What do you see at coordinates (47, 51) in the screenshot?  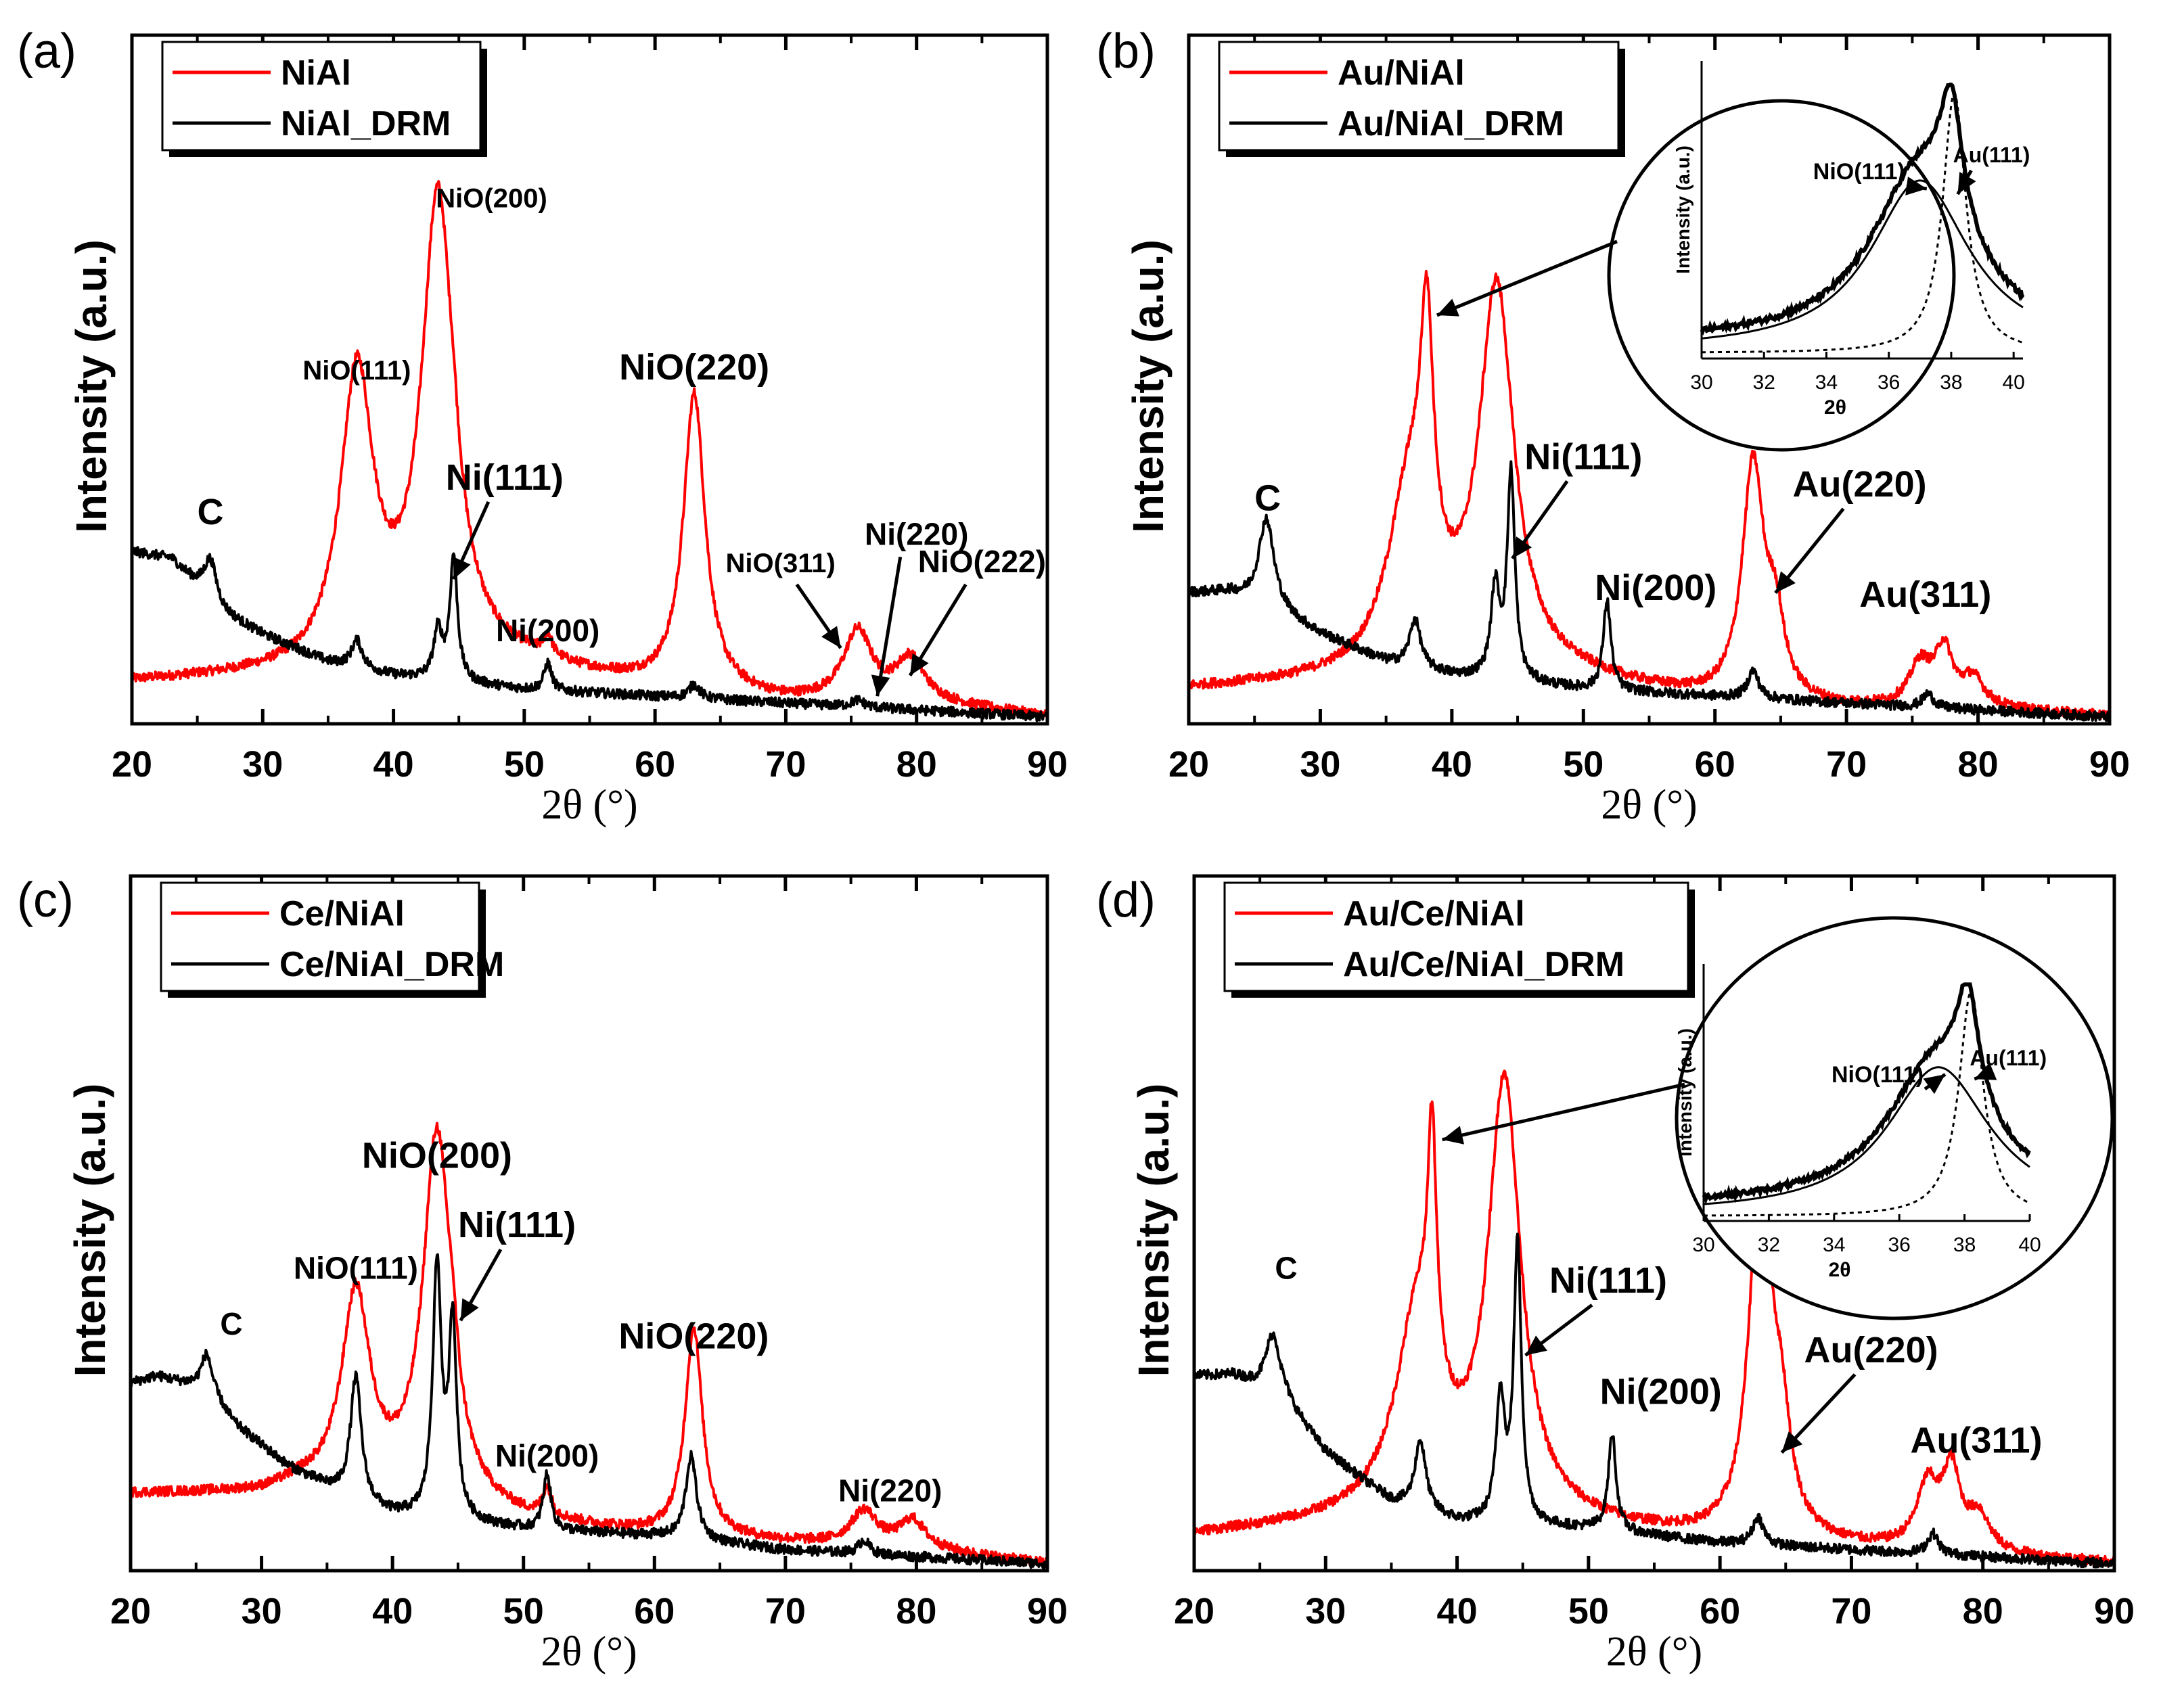 I see `panel-letter: (a)` at bounding box center [47, 51].